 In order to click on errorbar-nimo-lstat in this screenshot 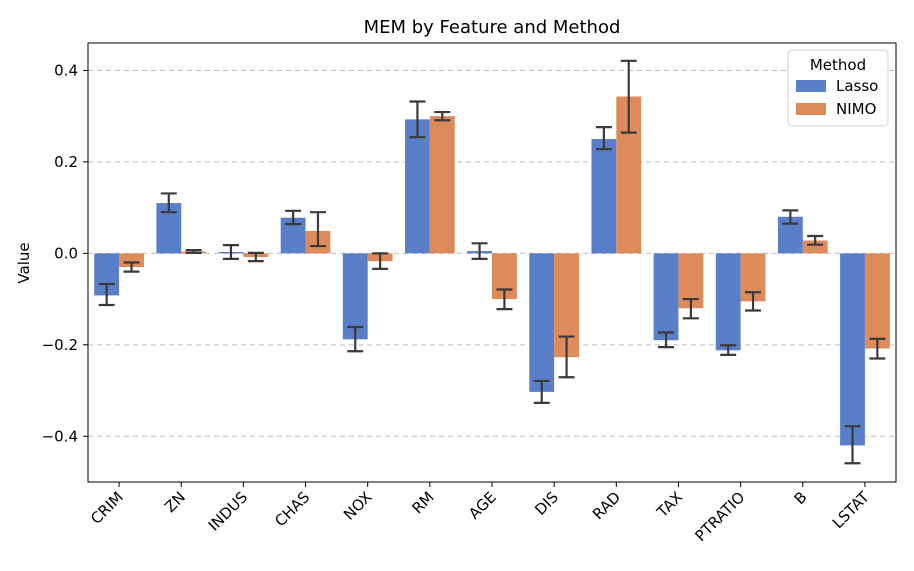, I will do `click(877, 348)`.